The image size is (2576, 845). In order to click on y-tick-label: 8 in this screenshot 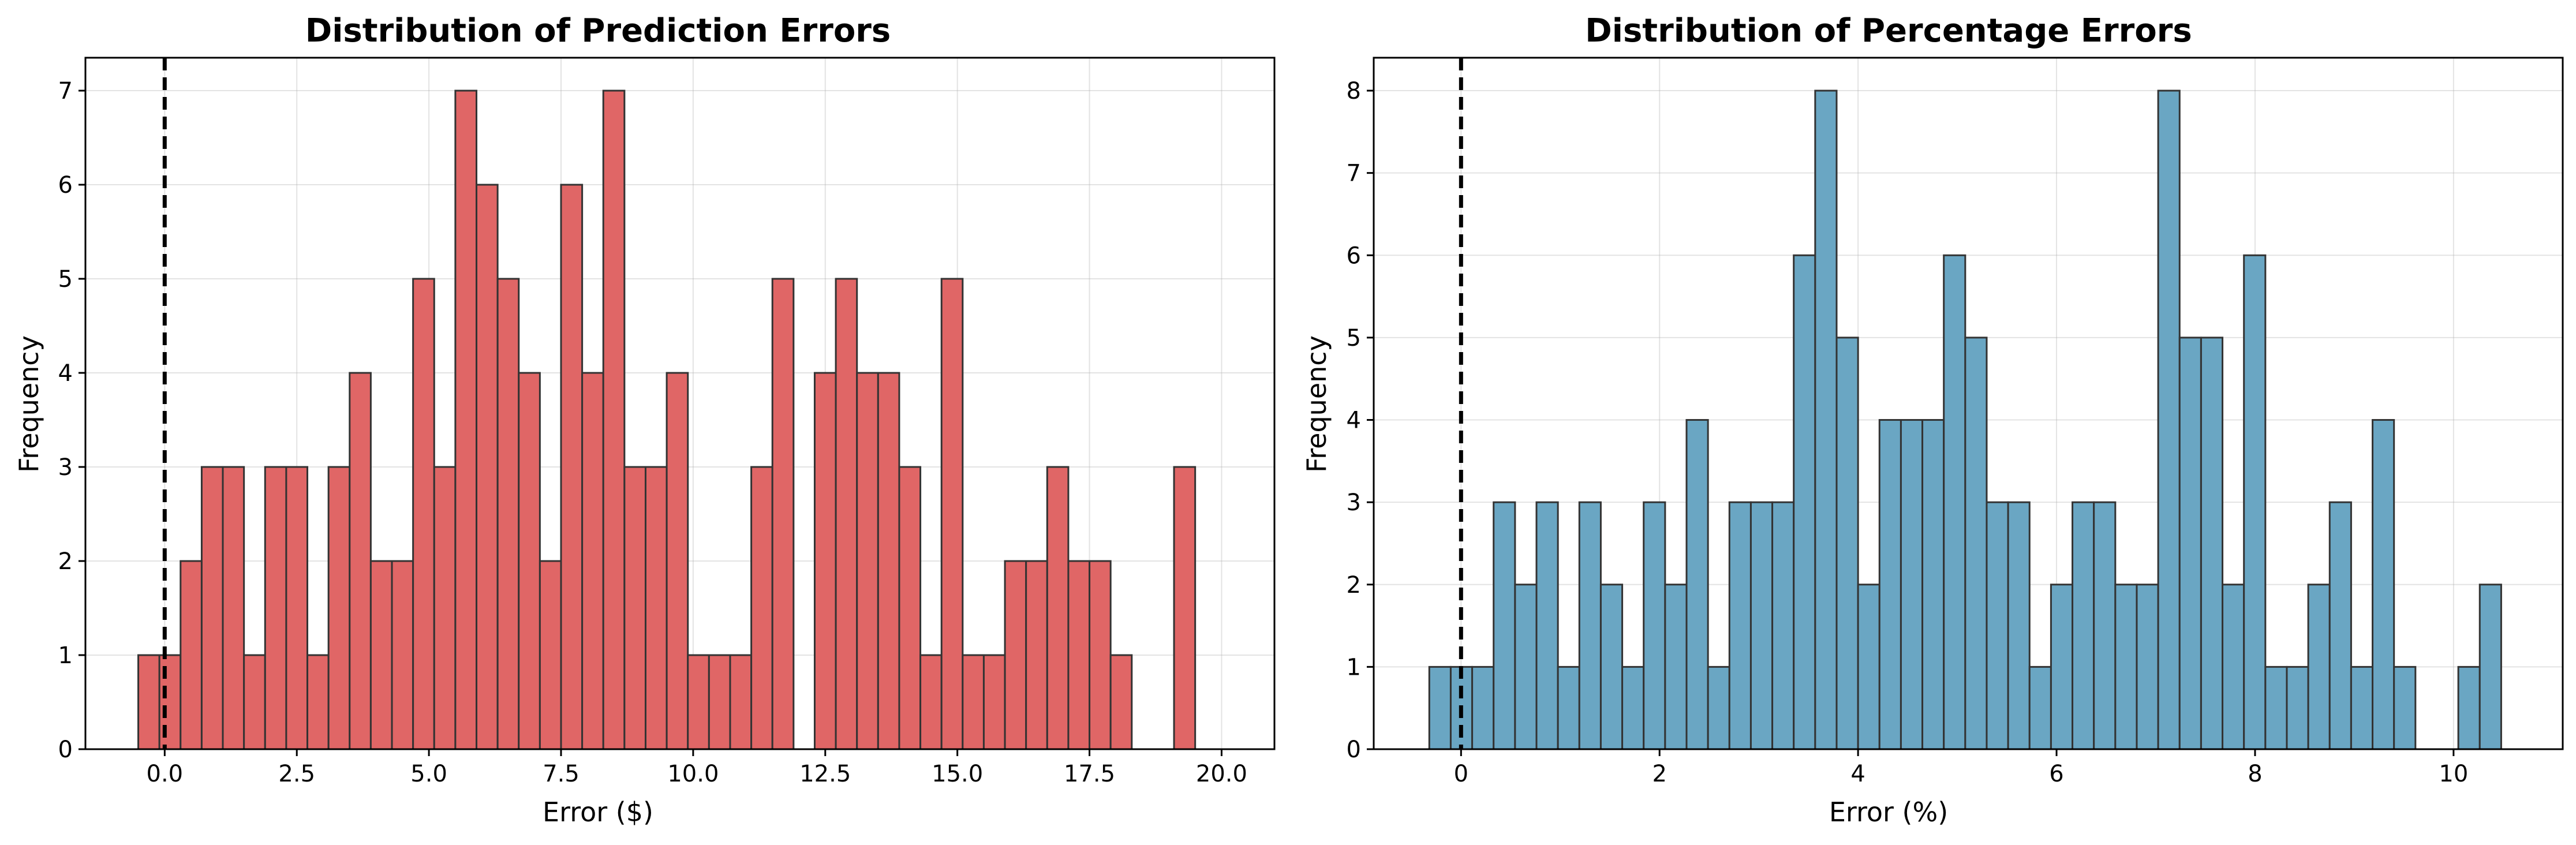, I will do `click(1354, 91)`.